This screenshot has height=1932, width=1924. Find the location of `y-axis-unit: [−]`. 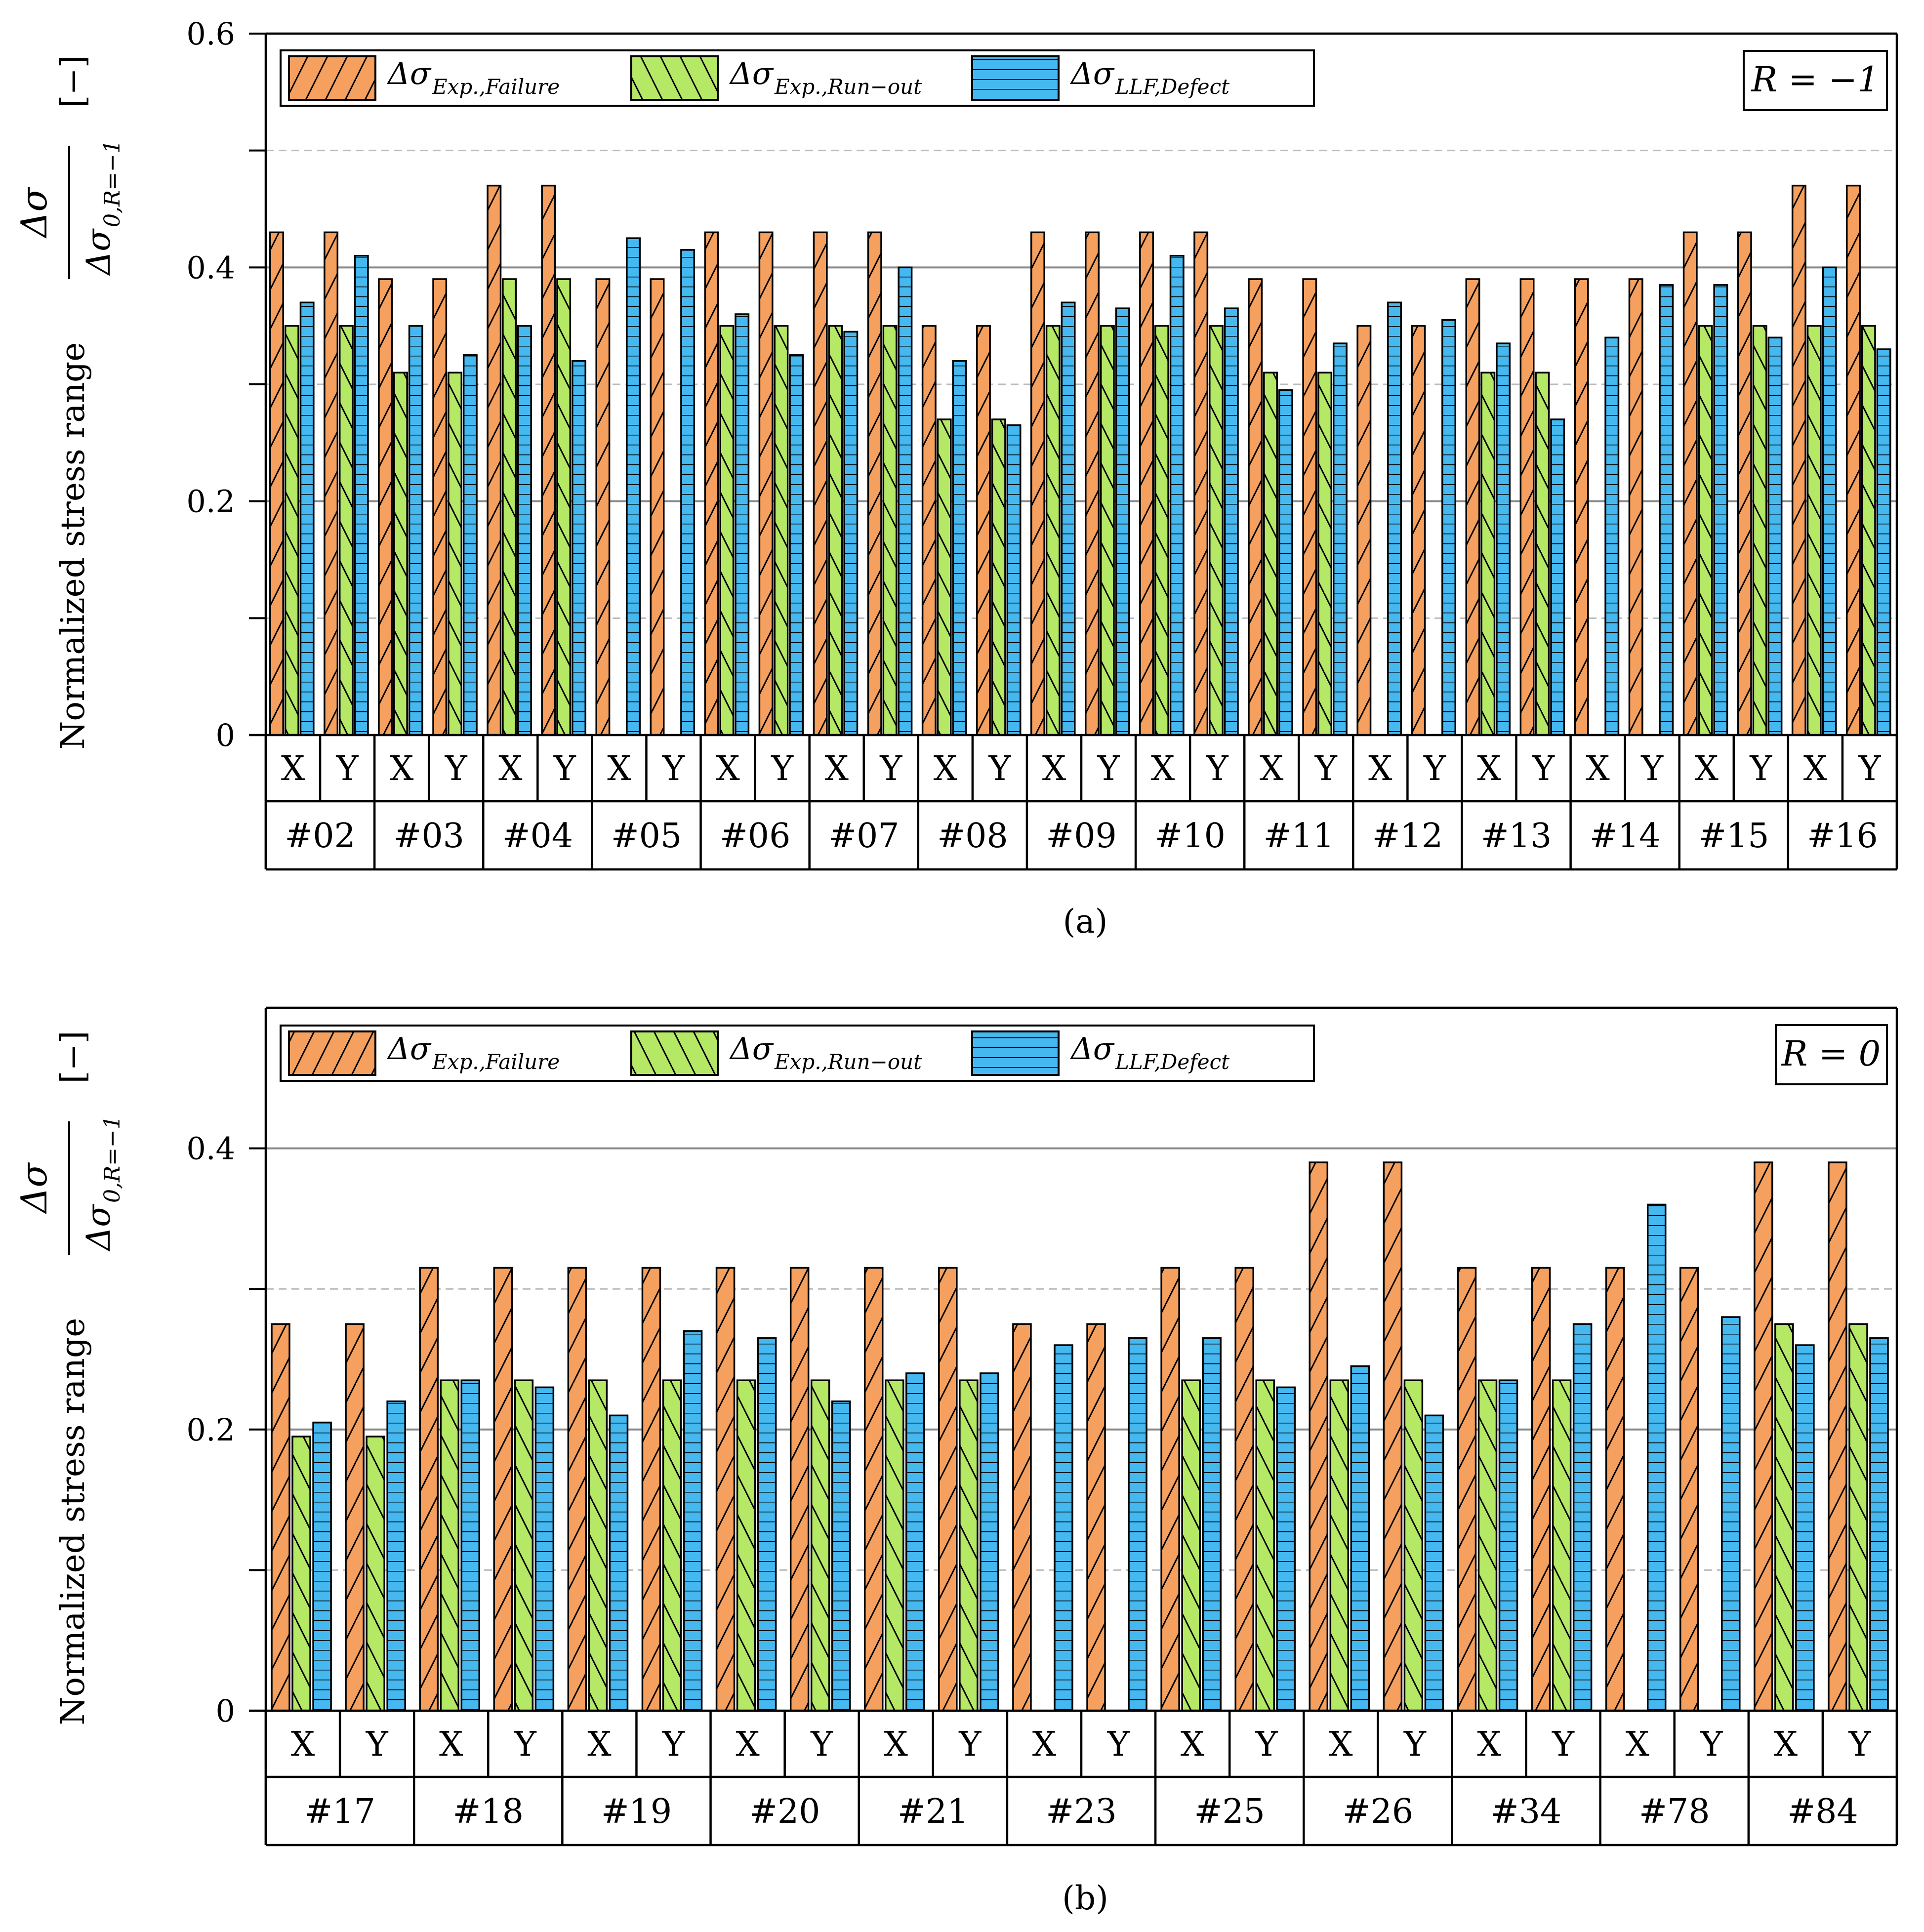

y-axis-unit: [−] is located at coordinates (73, 82).